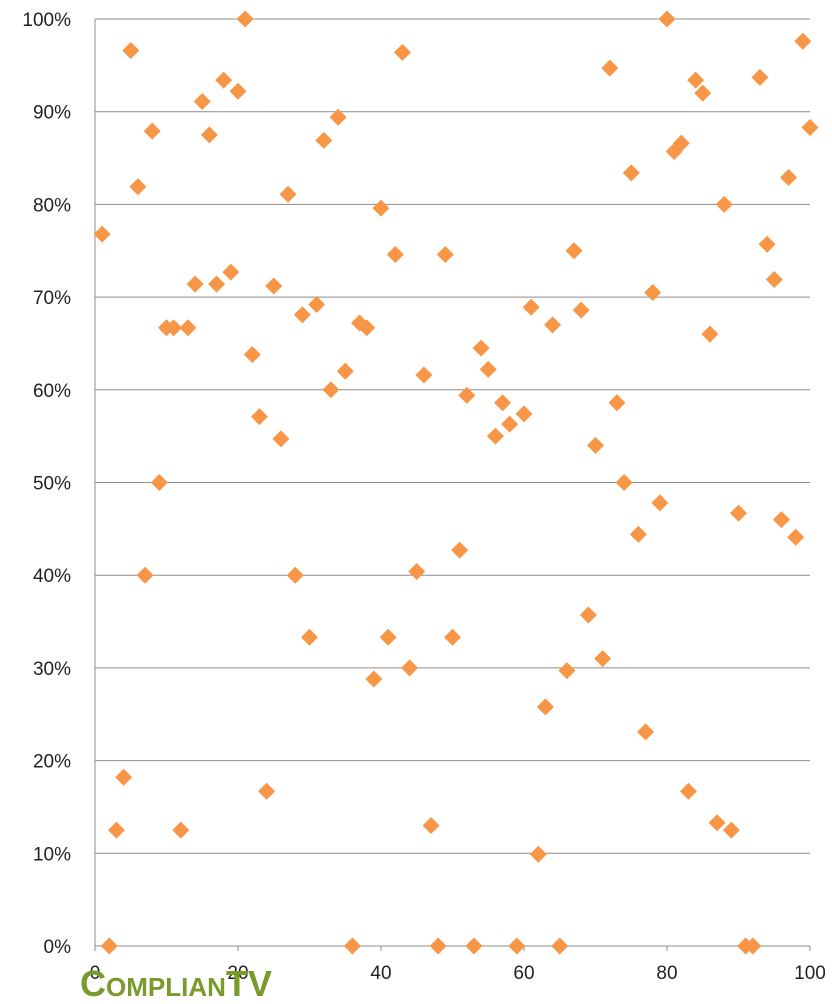 The image size is (832, 1004). I want to click on x-tick-label: 100, so click(810, 973).